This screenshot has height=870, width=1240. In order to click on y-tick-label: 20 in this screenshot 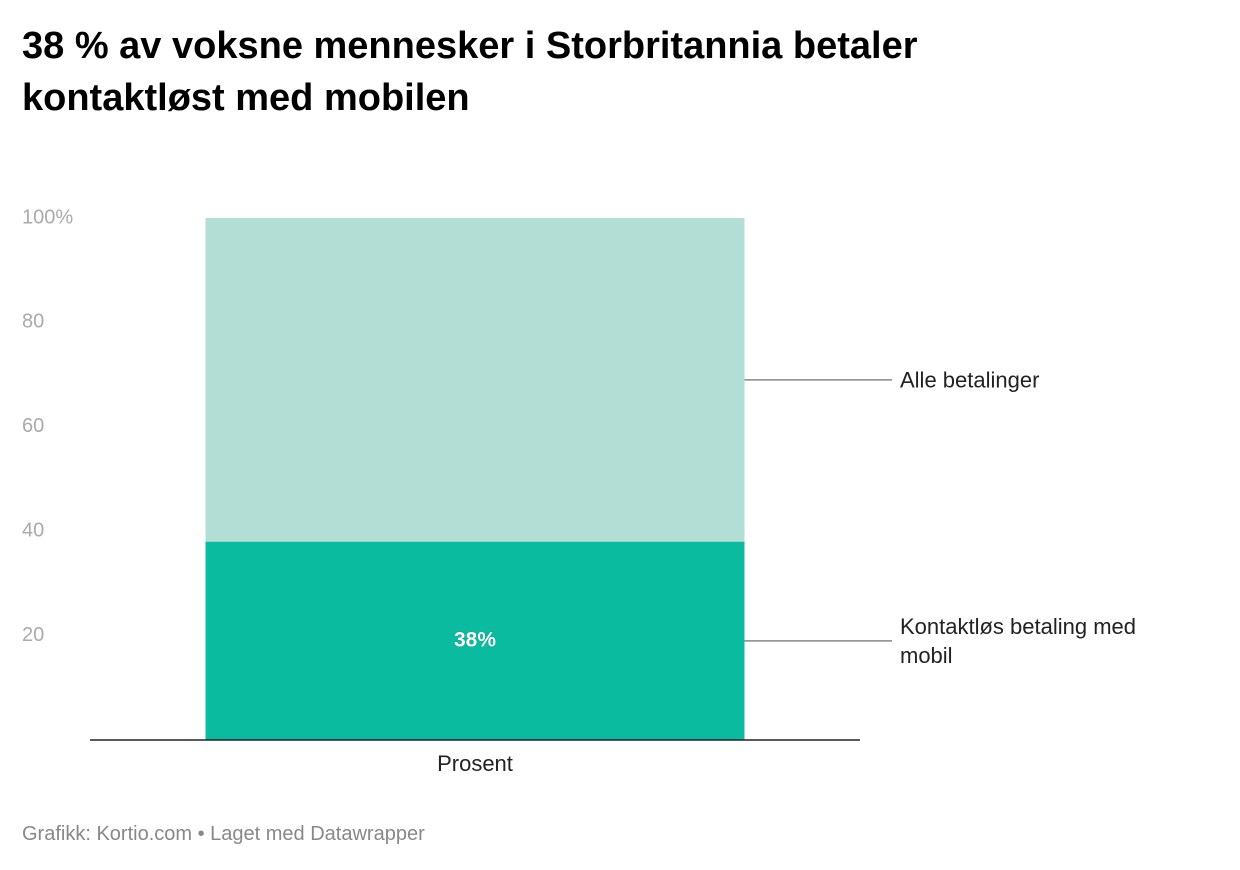, I will do `click(33, 635)`.